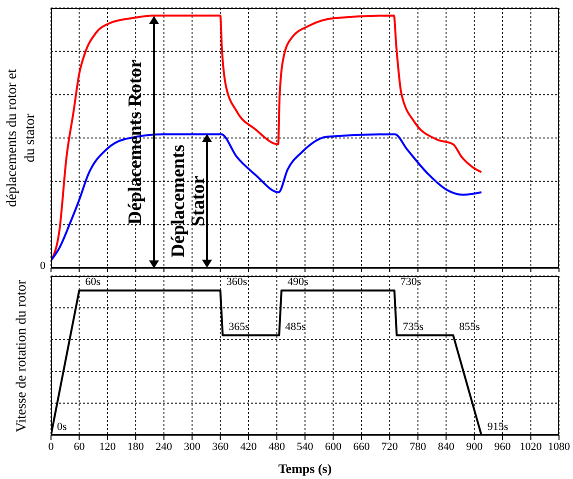 This screenshot has width=573, height=479. Describe the element at coordinates (305, 468) in the screenshot. I see `x-axis-title: Temps (s)` at that location.